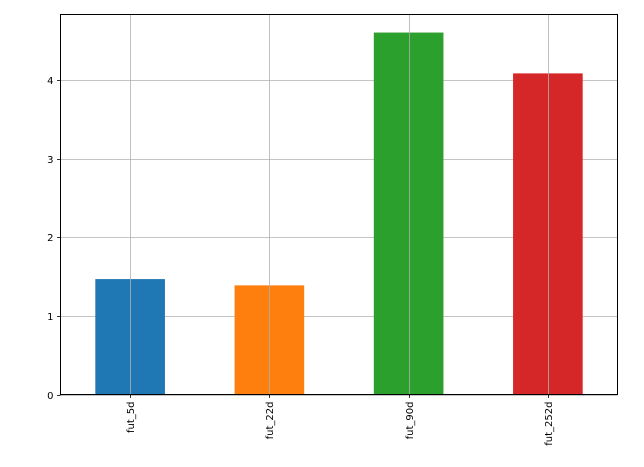 The height and width of the screenshot is (467, 644). What do you see at coordinates (410, 421) in the screenshot?
I see `x-tick-label: fut_90d` at bounding box center [410, 421].